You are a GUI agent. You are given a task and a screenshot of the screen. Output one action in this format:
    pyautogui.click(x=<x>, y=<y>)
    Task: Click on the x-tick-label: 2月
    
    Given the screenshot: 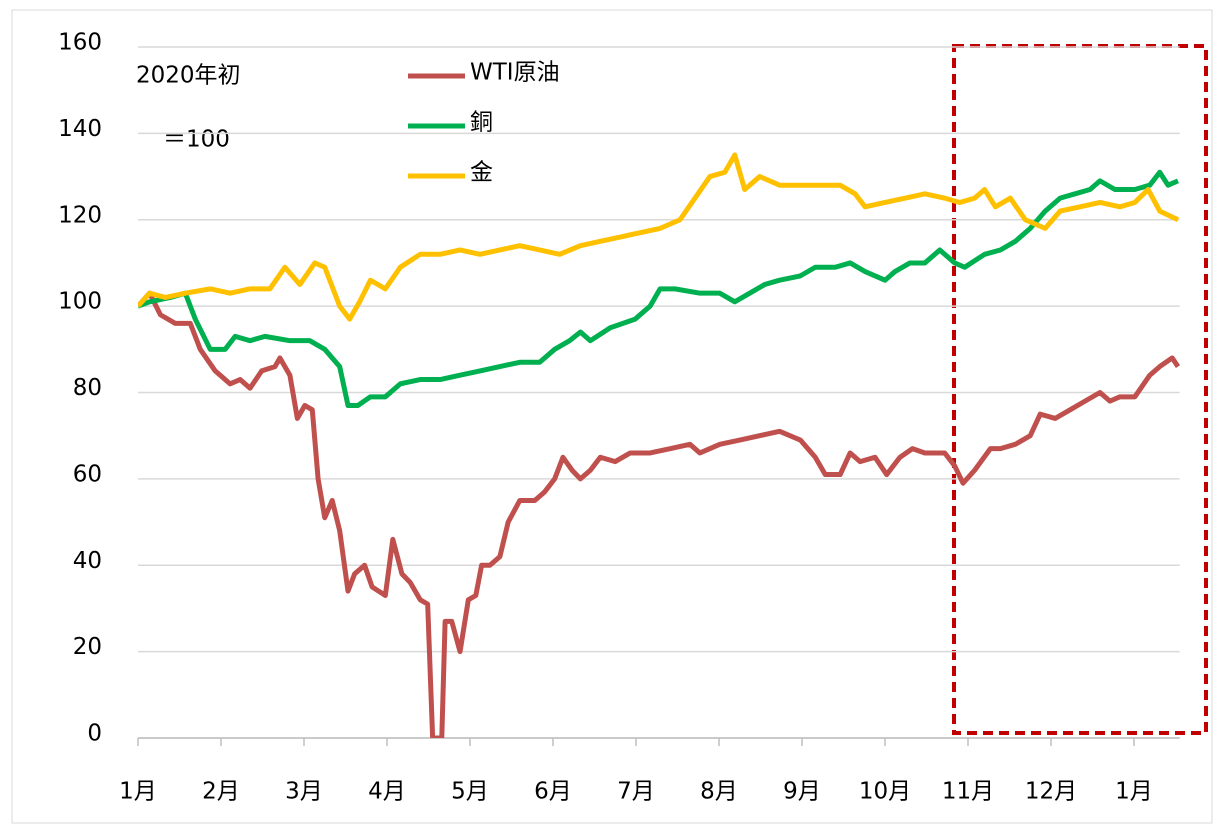 What is the action you would take?
    pyautogui.click(x=221, y=792)
    